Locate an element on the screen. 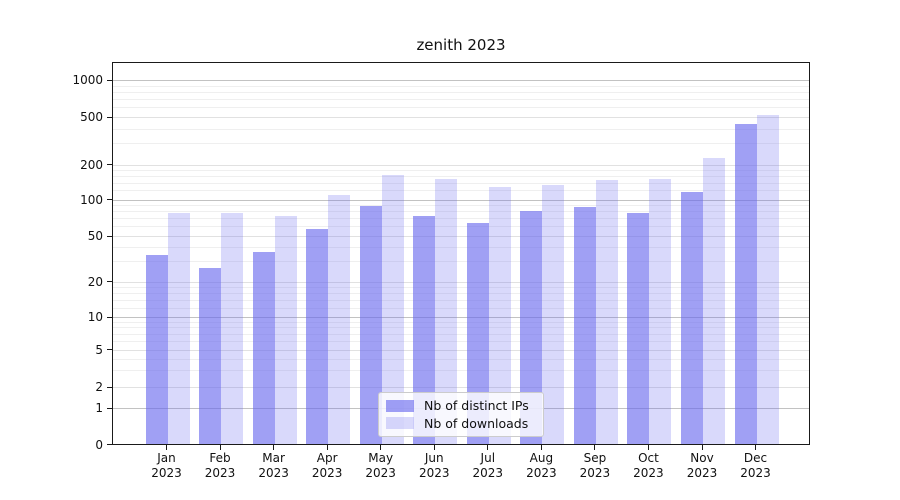 This screenshot has height=500, width=900. x-tick-label-jan: Jan 2023 is located at coordinates (166, 465).